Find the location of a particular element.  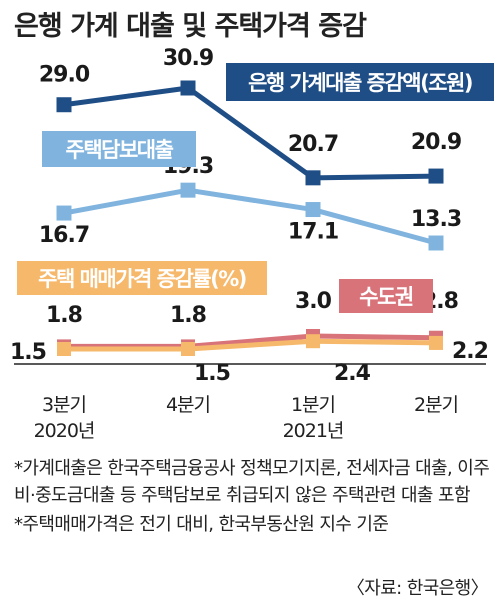

price-title-box is located at coordinates (142, 278).